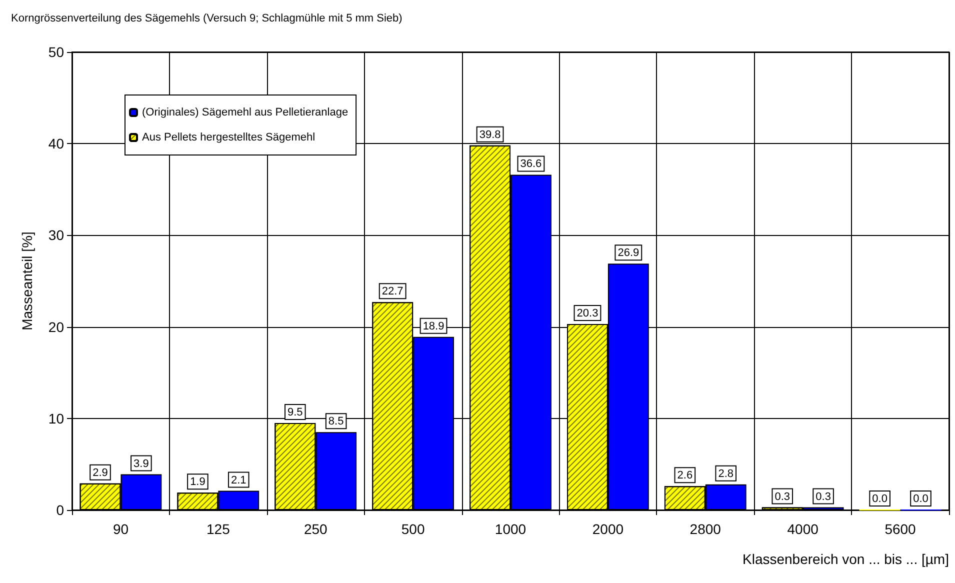  I want to click on x-tick-label: 90, so click(120, 529).